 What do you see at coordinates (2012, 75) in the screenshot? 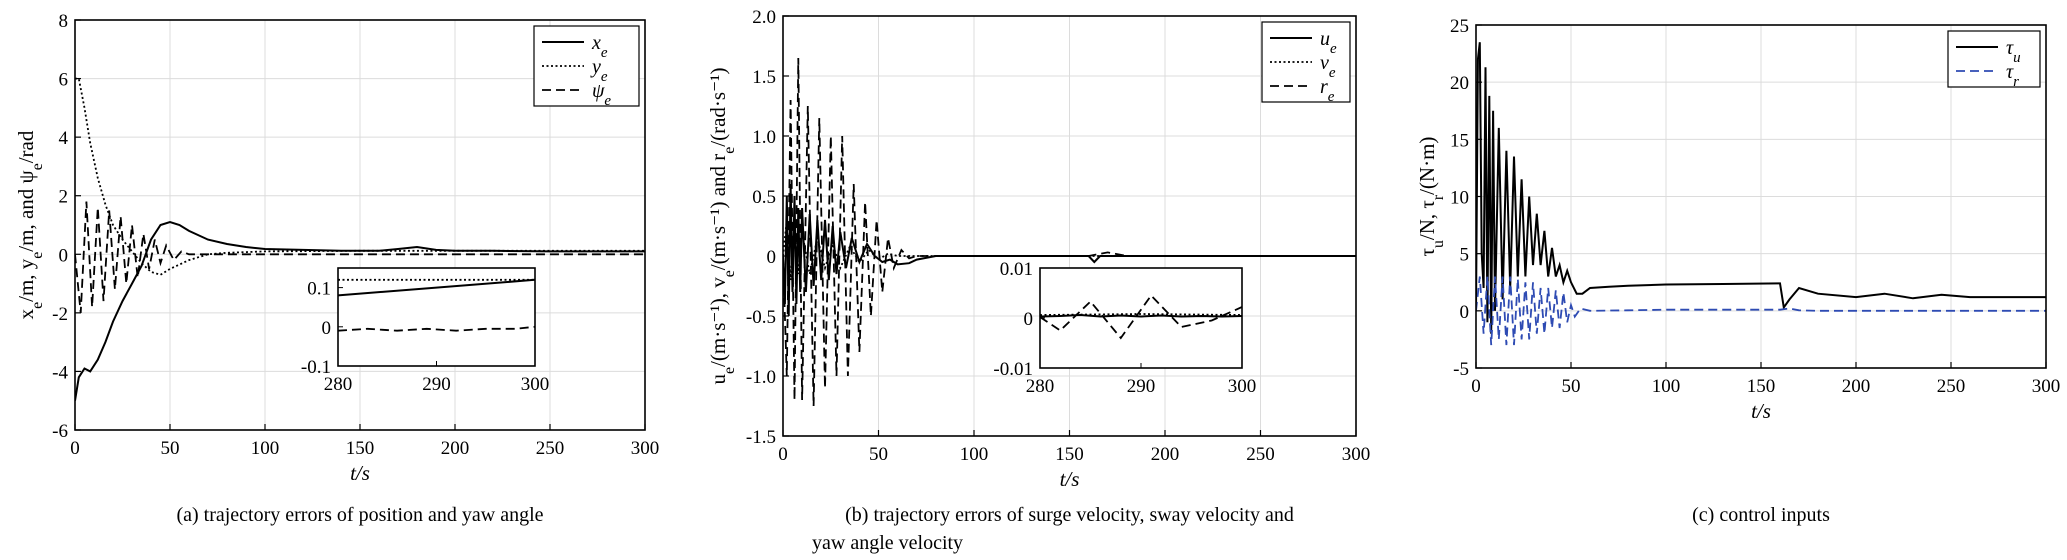
I see `legend-label-2: τr` at bounding box center [2012, 75].